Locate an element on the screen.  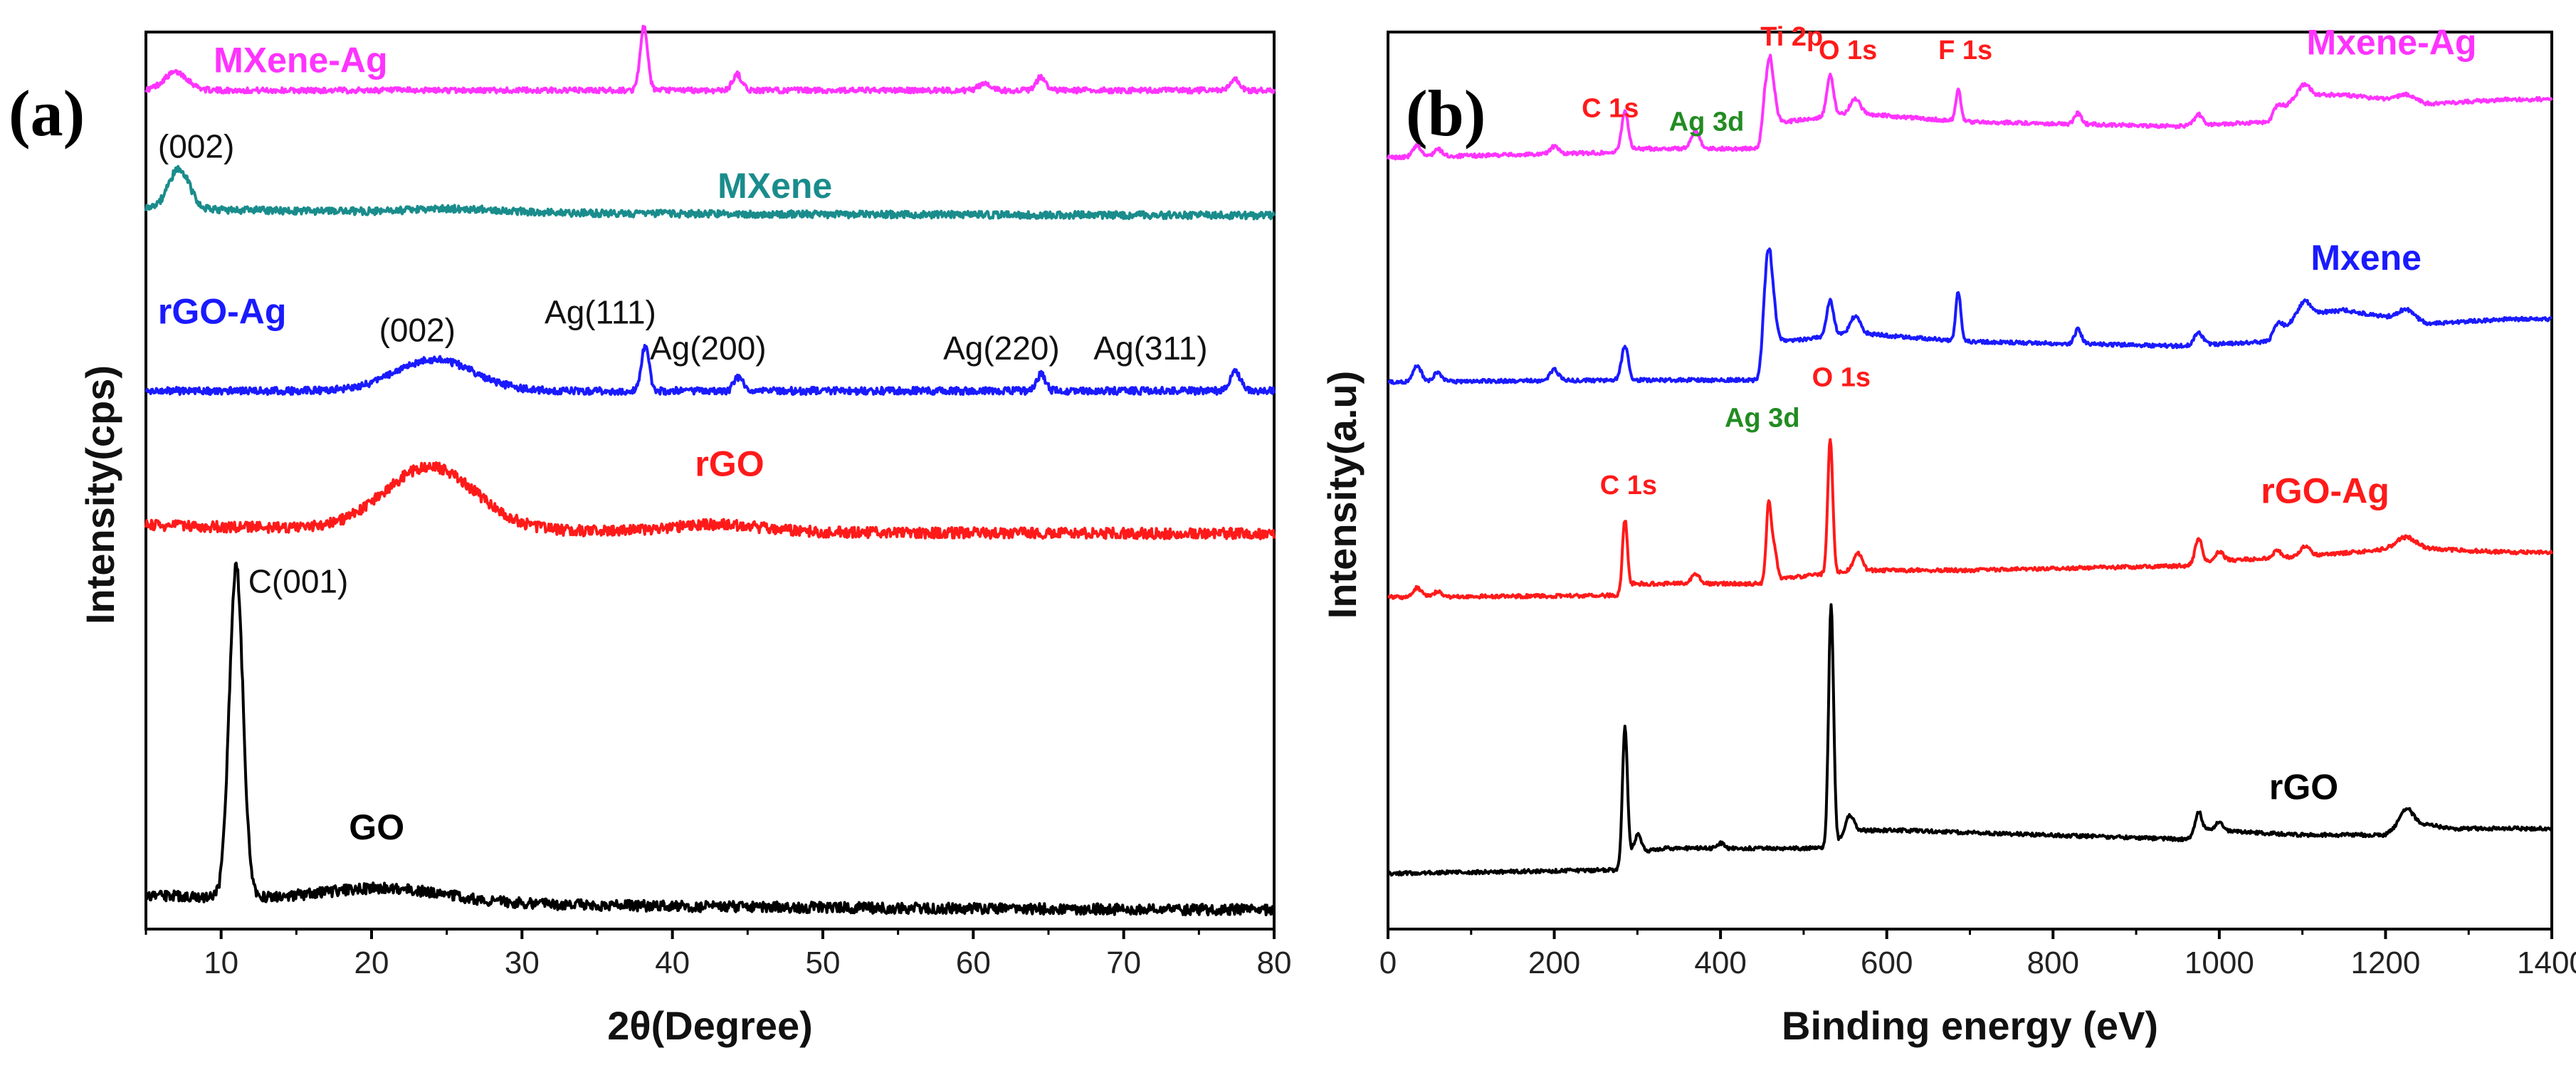
series-label: Mxene-Ag is located at coordinates (2391, 43).